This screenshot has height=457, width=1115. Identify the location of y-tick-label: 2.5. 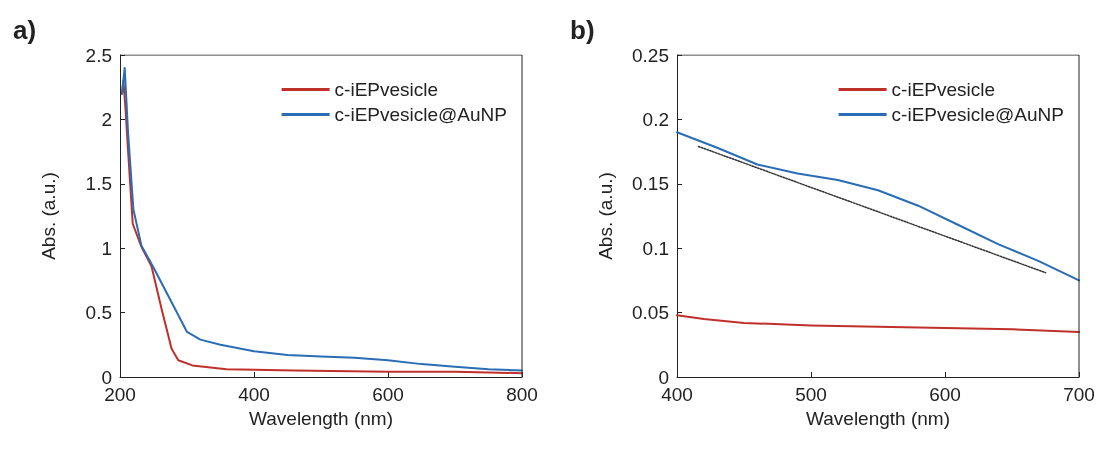
(98, 55).